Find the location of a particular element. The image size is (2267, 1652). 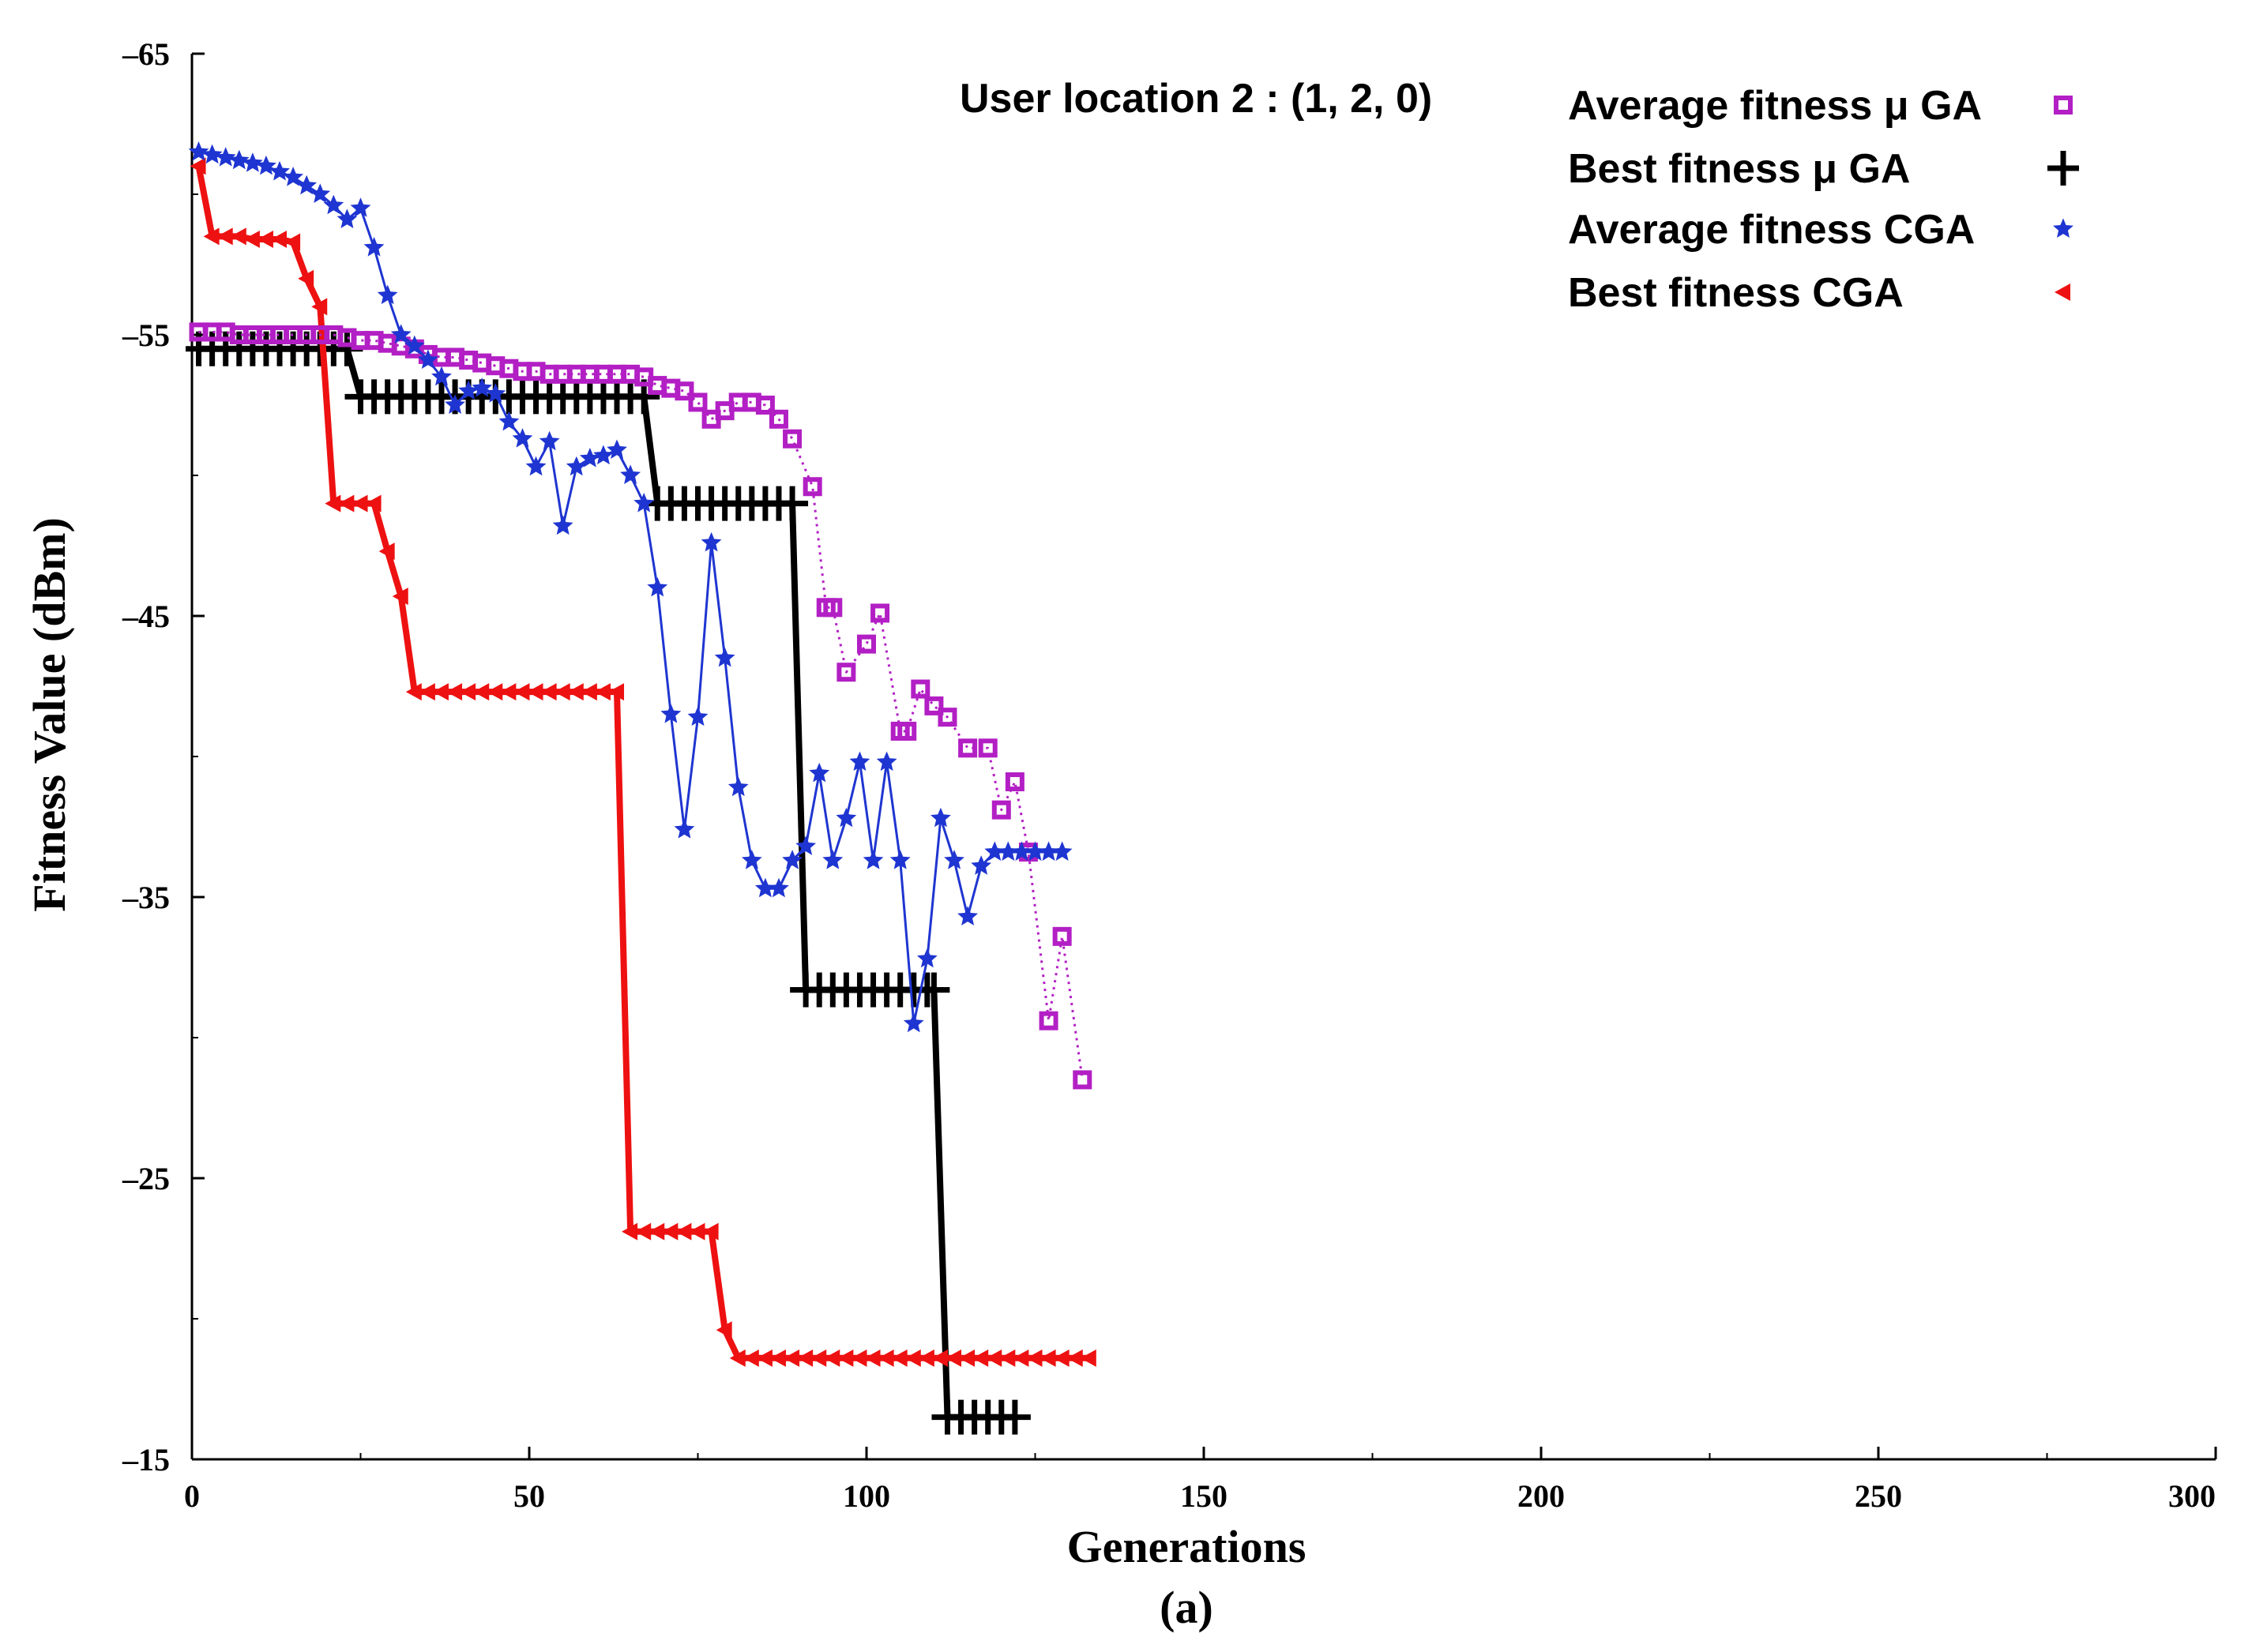

legend-label: Best fitness CGA is located at coordinates (1736, 293).